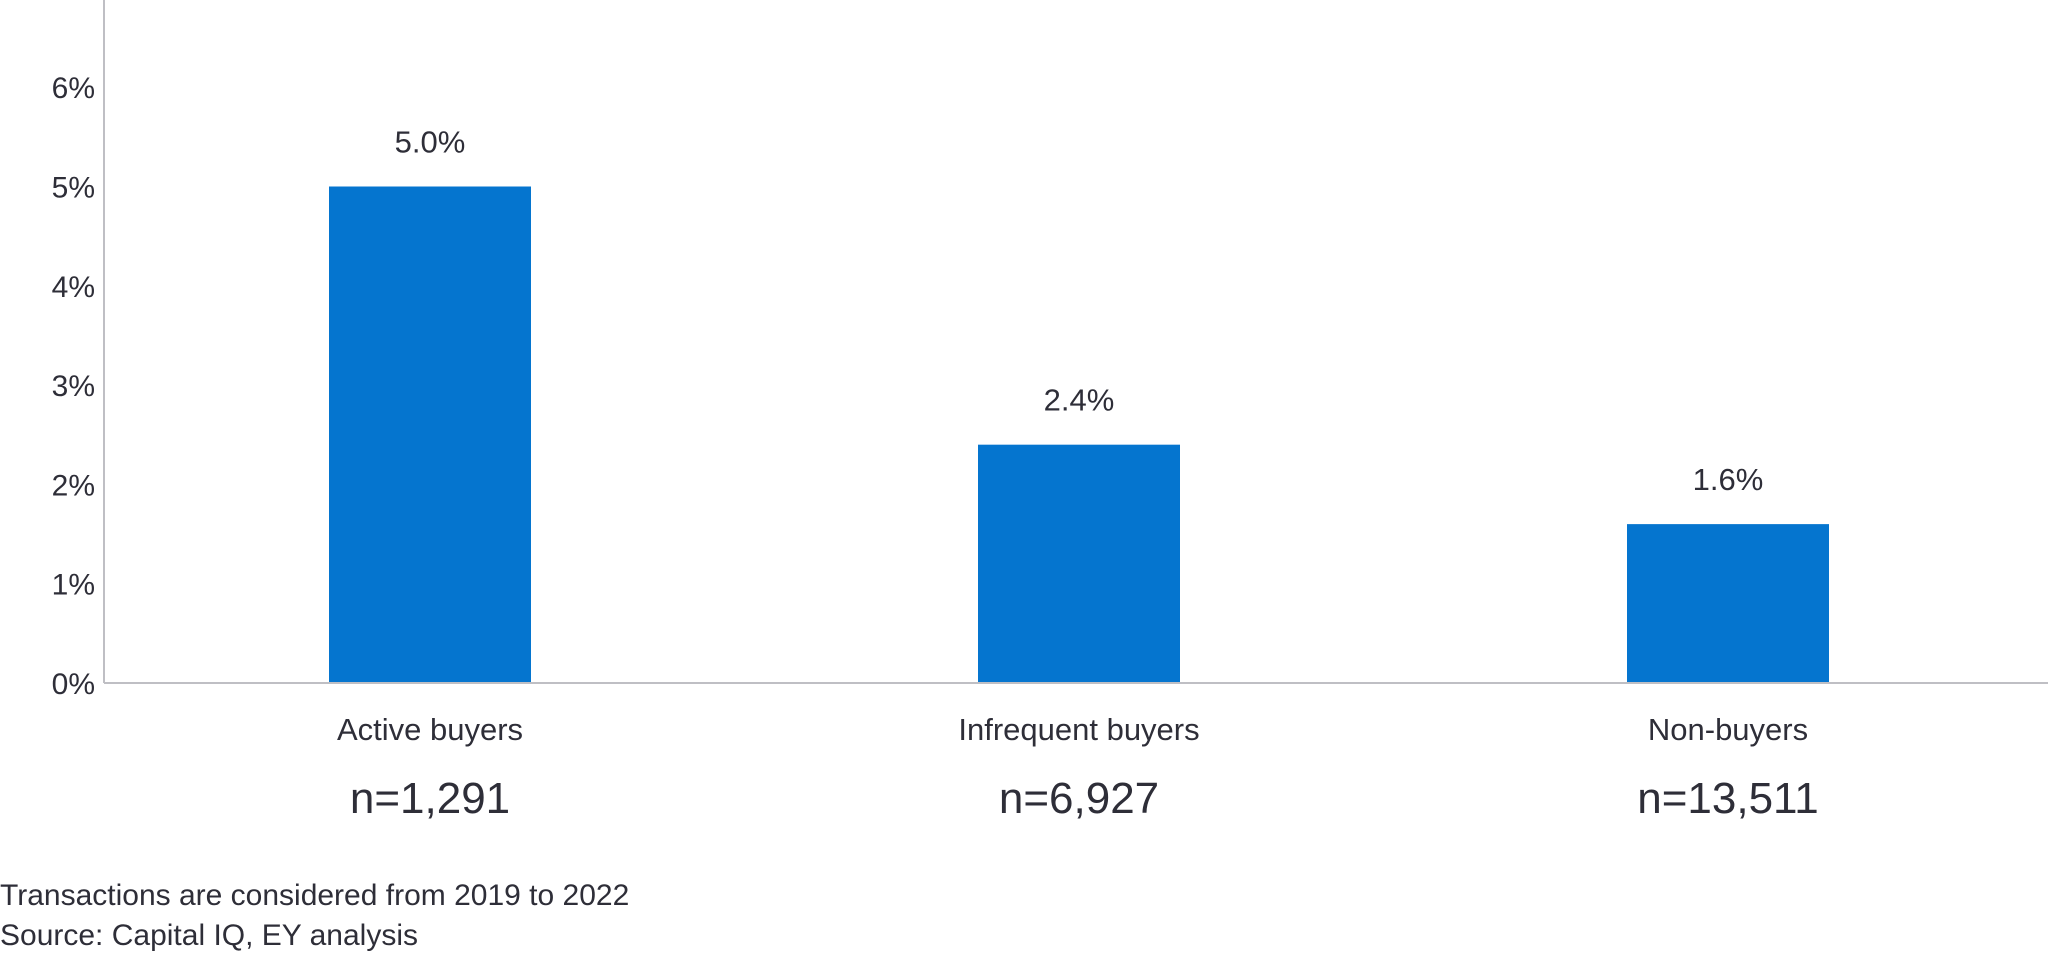 The height and width of the screenshot is (960, 2048). I want to click on sample-size-labels: n=1,291 n=6,927 n=13,511, so click(1084, 798).